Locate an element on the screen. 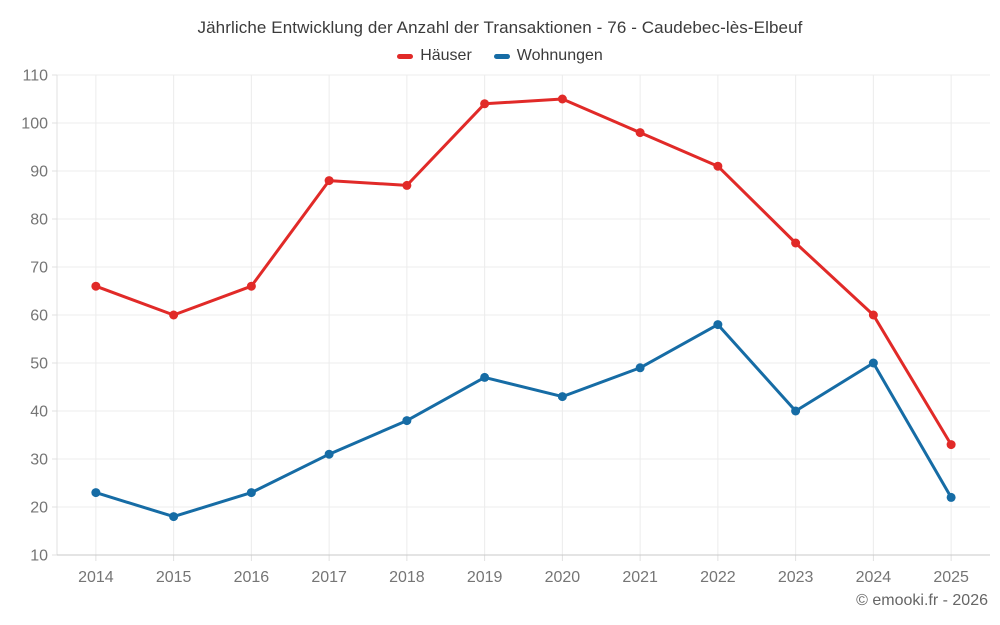  legend-label: Wohnungen is located at coordinates (559, 55).